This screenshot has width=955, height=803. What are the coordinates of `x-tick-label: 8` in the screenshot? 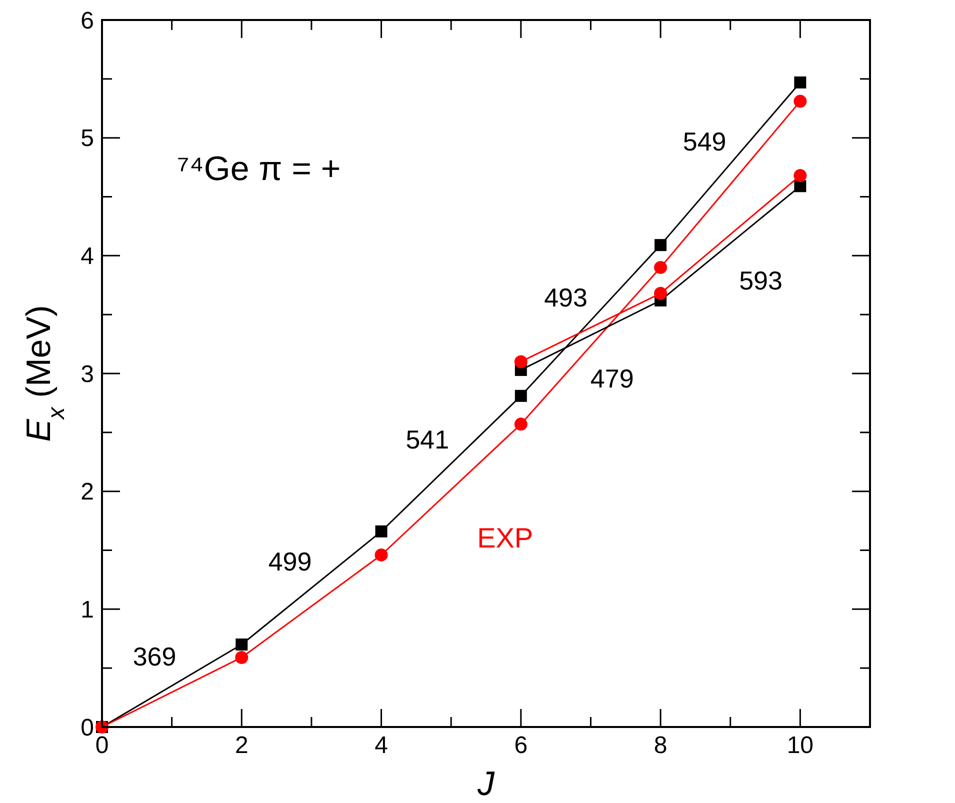 It's located at (661, 745).